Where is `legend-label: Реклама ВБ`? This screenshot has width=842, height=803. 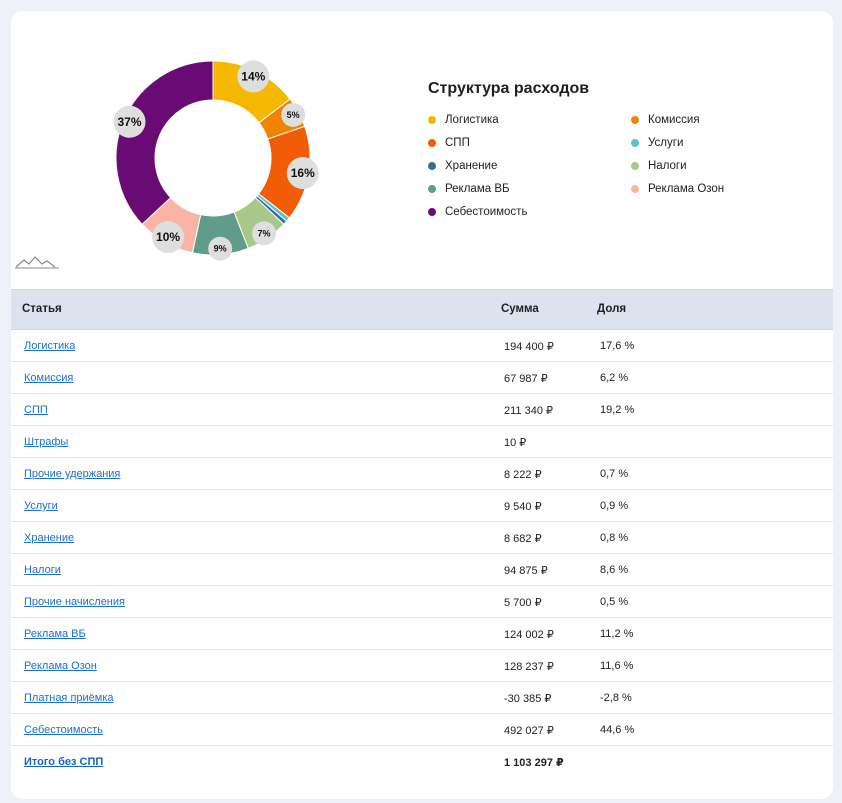 legend-label: Реклама ВБ is located at coordinates (477, 189).